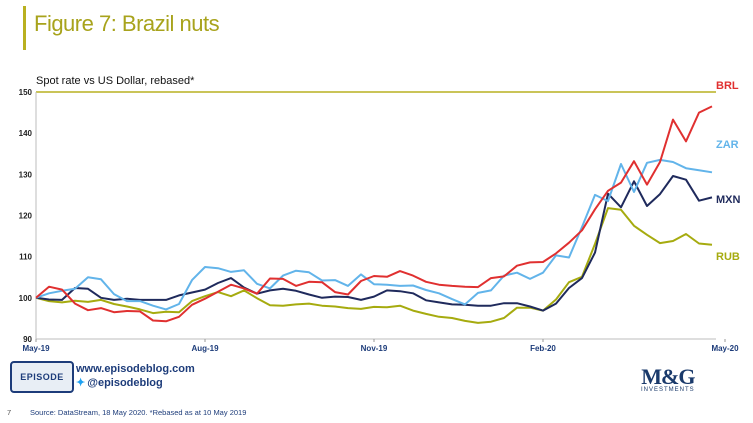  Describe the element at coordinates (135, 369) in the screenshot. I see `website-link: www.episodeblog.com` at that location.